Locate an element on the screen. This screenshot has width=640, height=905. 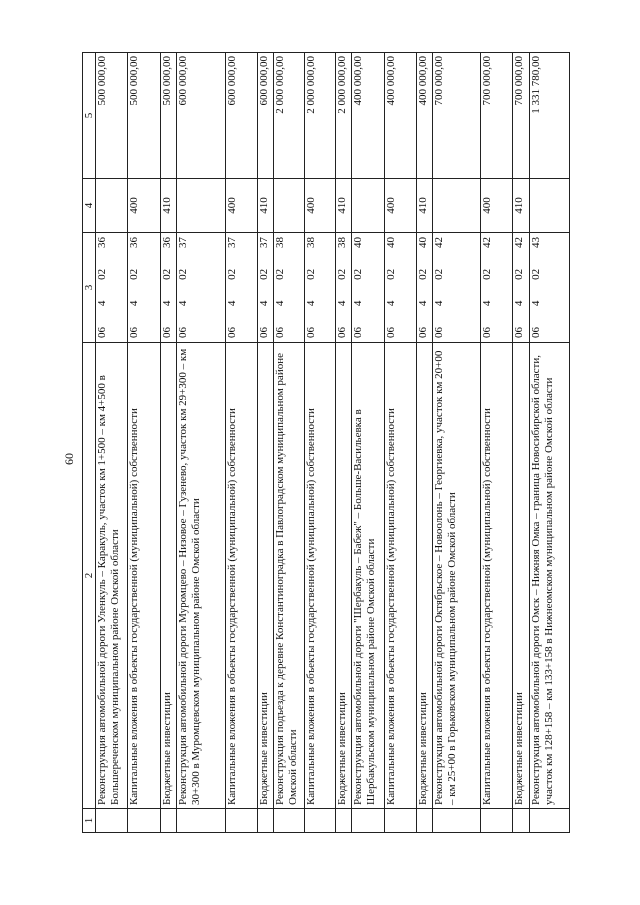
budget-code: 06 4 02 38 is located at coordinates (342, 287).